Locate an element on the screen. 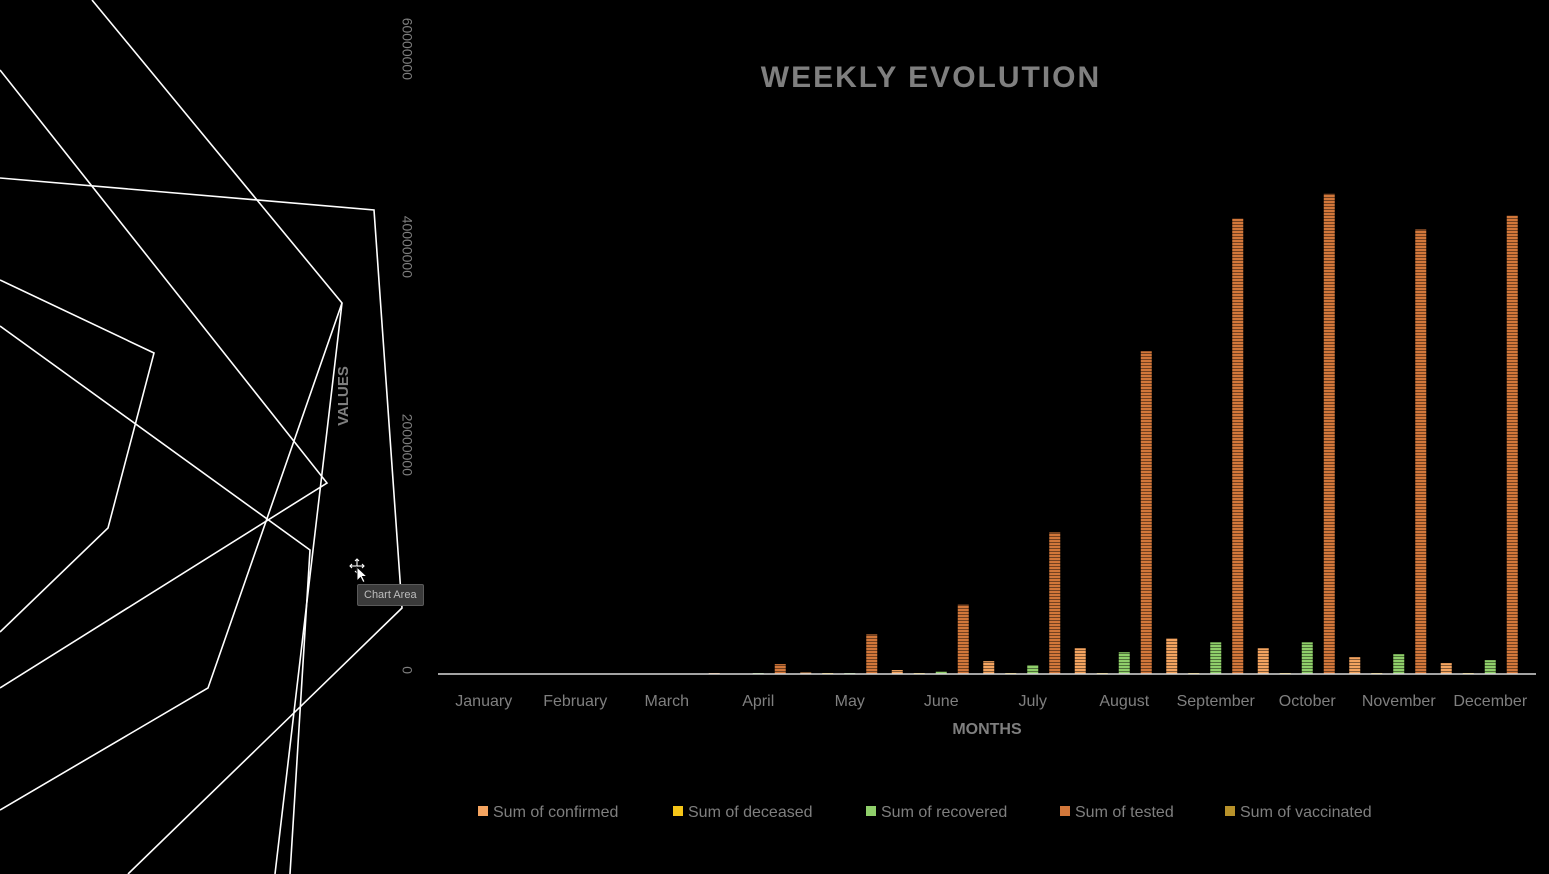 The image size is (1549, 874). legend-item: Sum of recovered is located at coordinates (936, 812).